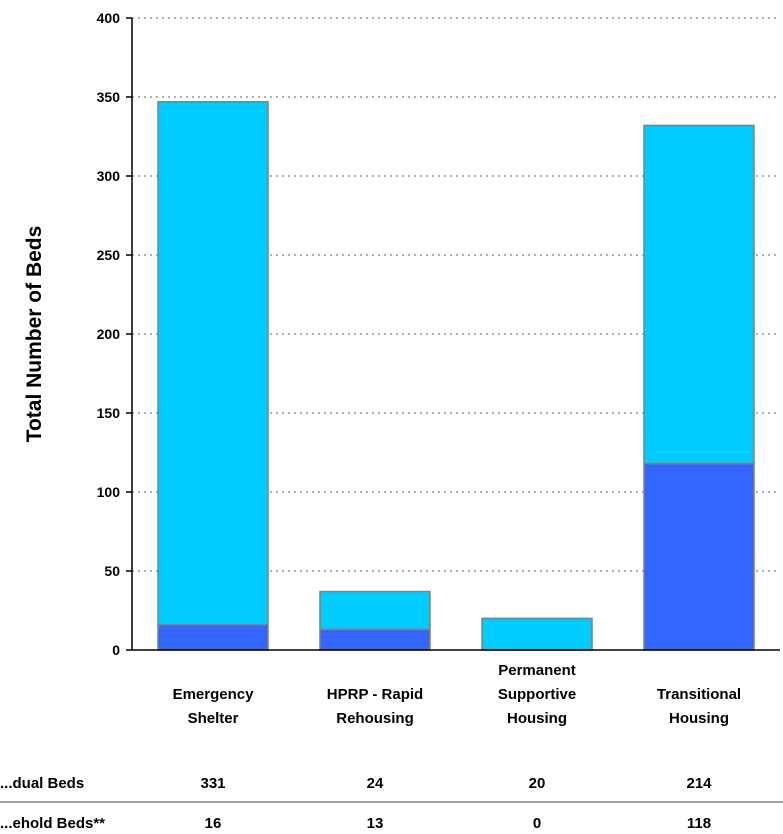 The width and height of the screenshot is (783, 834). What do you see at coordinates (699, 823) in the screenshot?
I see `table-cell: 118` at bounding box center [699, 823].